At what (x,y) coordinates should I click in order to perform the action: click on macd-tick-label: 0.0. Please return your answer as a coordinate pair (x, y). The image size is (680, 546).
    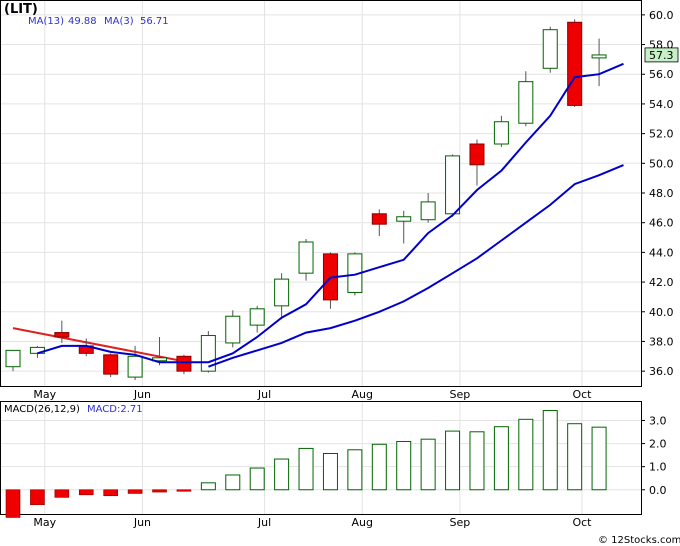
    Looking at the image, I should click on (658, 490).